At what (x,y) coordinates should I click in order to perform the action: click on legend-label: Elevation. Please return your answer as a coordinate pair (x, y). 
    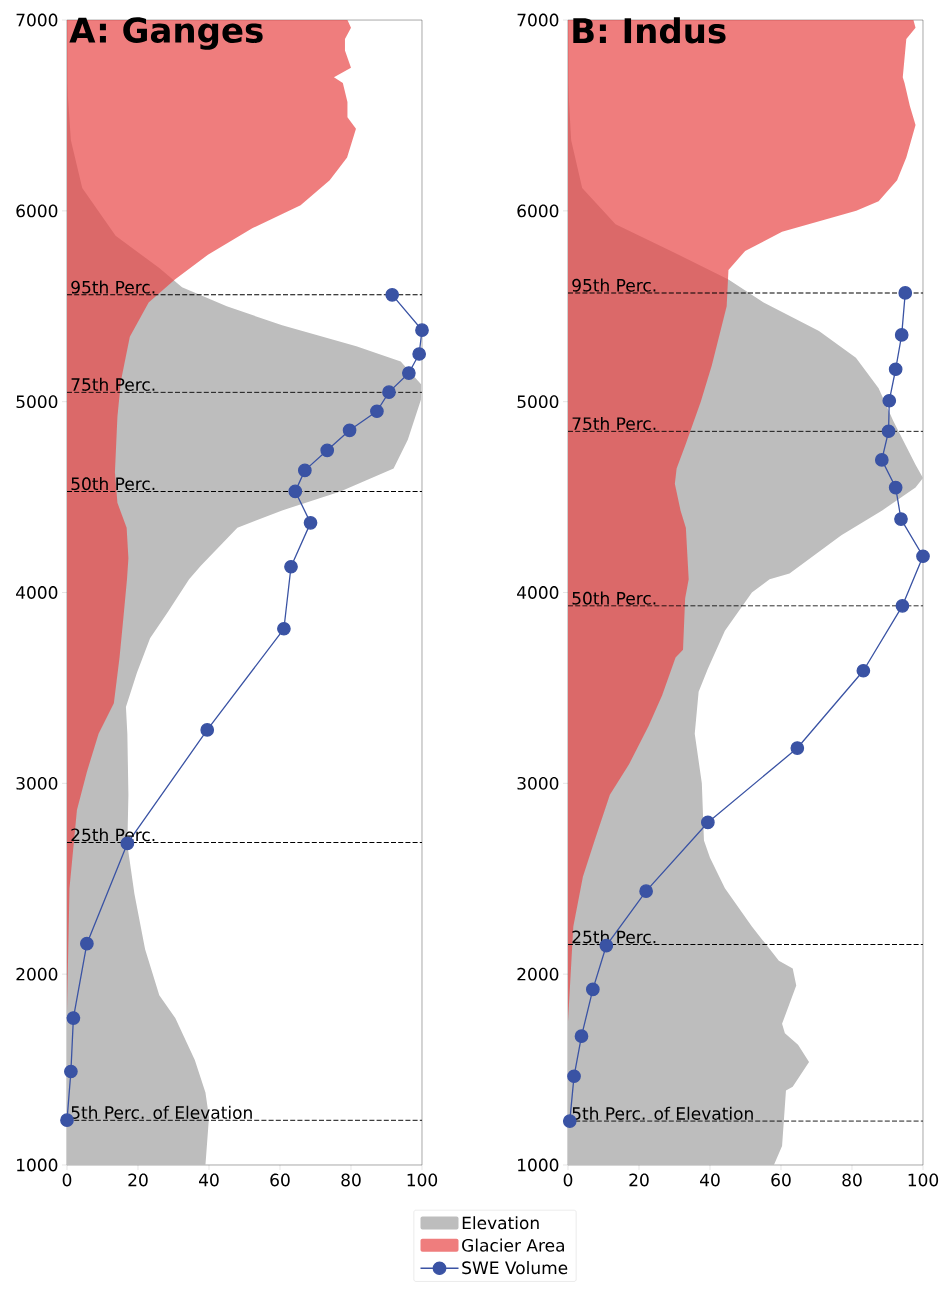
    Looking at the image, I should click on (500, 1223).